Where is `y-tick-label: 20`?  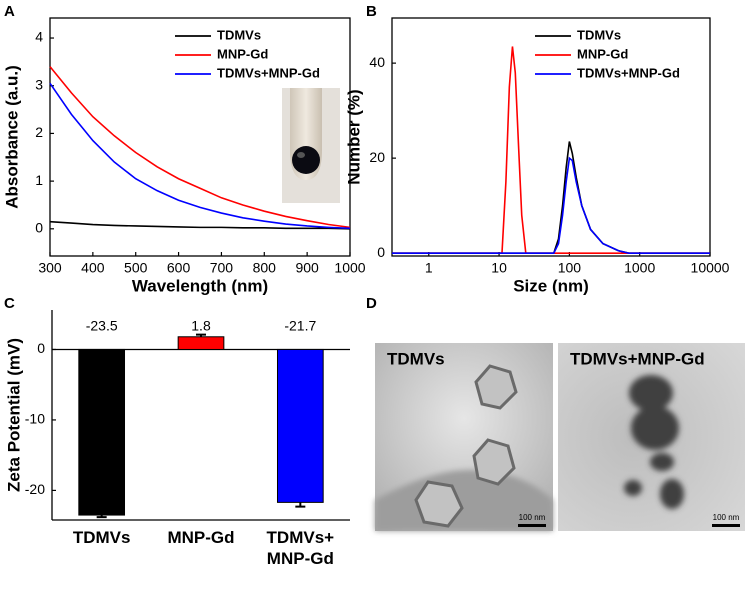
y-tick-label: 20 is located at coordinates (377, 157).